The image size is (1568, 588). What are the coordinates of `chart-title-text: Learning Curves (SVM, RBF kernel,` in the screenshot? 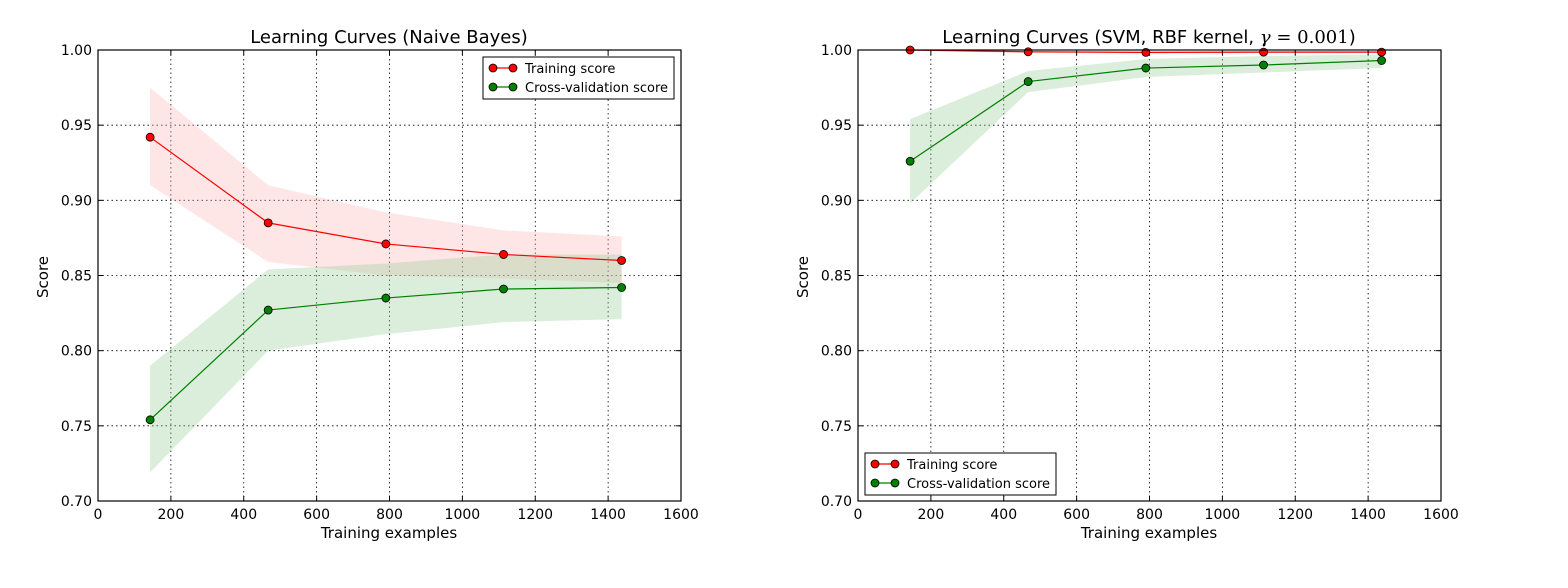 It's located at (1101, 37).